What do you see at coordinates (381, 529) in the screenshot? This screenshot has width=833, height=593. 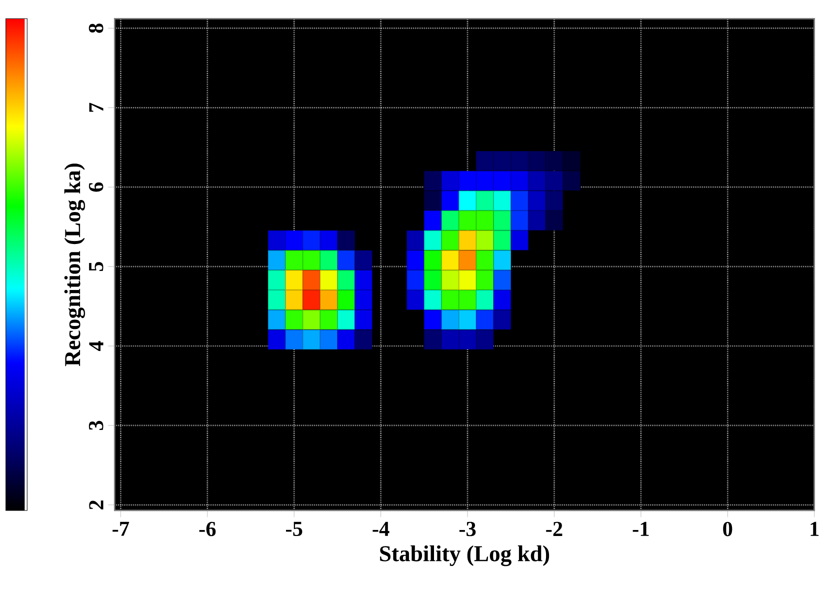 I see `x-tick-label: -4` at bounding box center [381, 529].